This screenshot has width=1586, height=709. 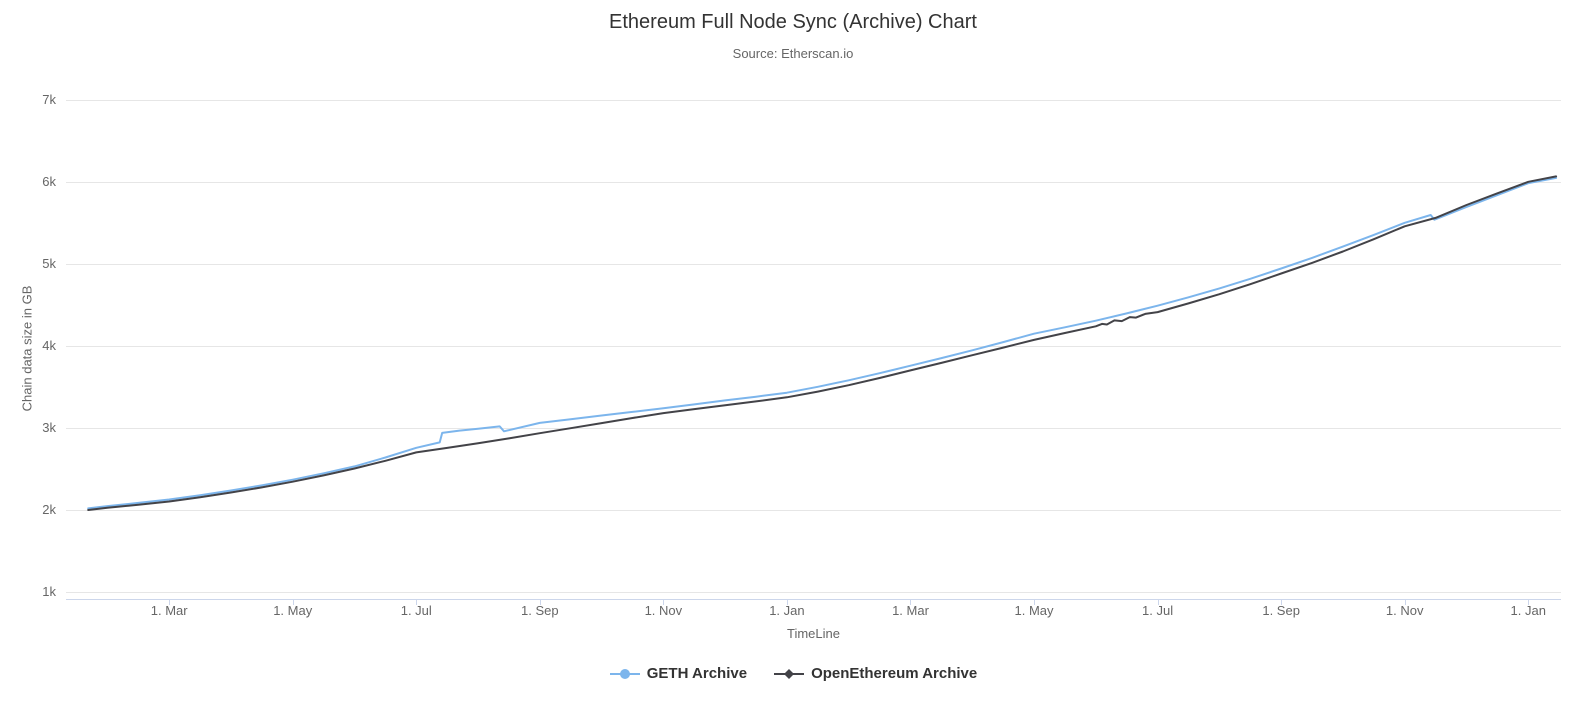 I want to click on legend-item-geth-archive: GETH Archive, so click(x=678, y=673).